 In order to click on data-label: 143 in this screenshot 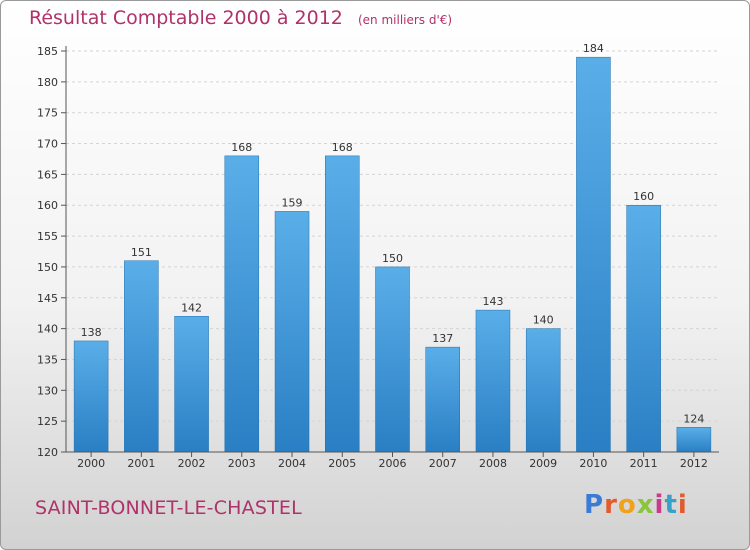, I will do `click(492, 301)`.